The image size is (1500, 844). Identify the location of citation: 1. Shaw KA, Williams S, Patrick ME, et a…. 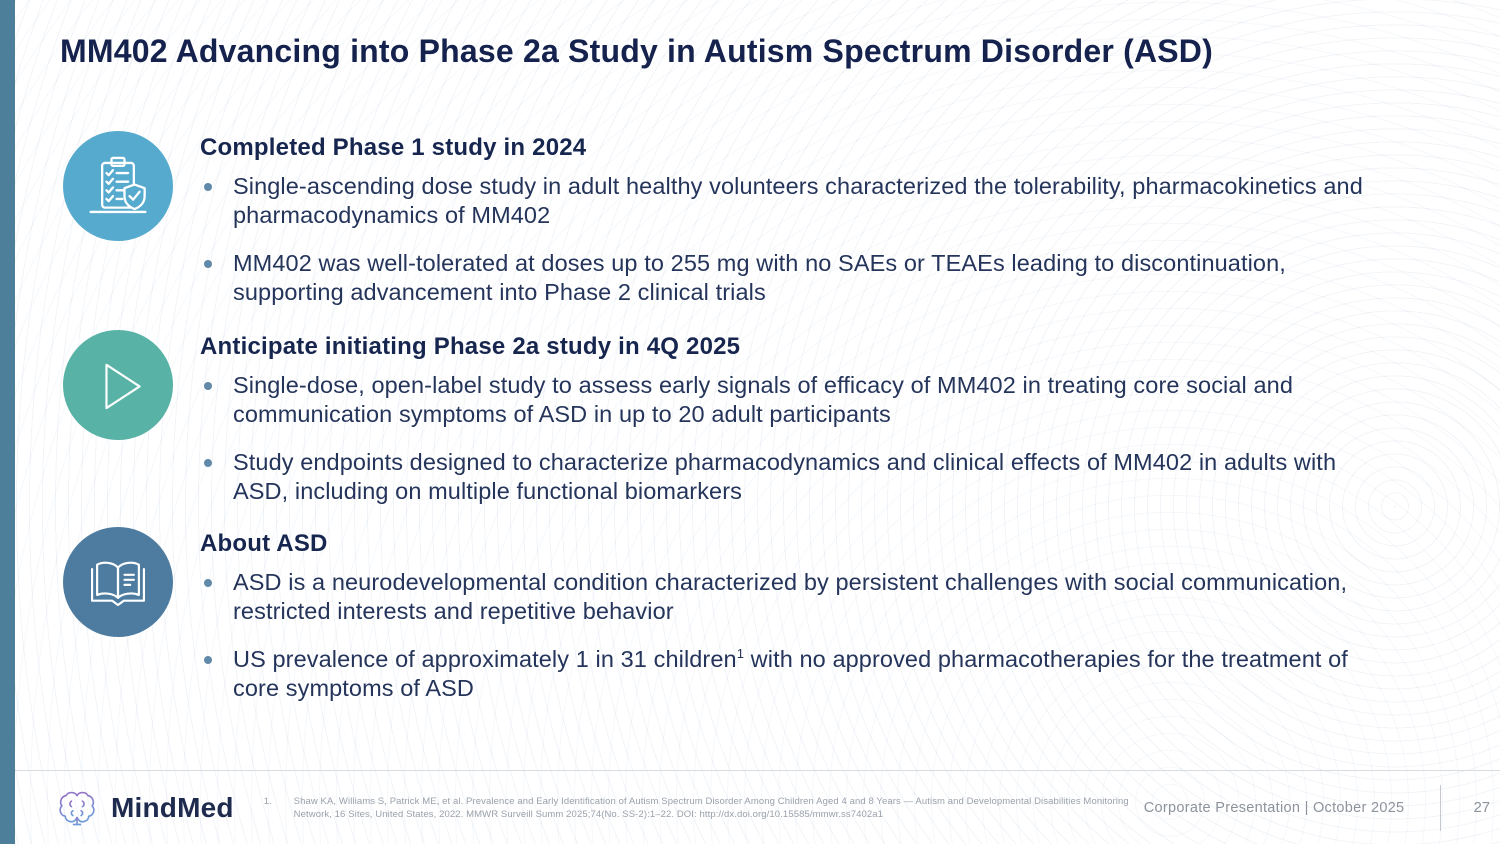
(704, 808).